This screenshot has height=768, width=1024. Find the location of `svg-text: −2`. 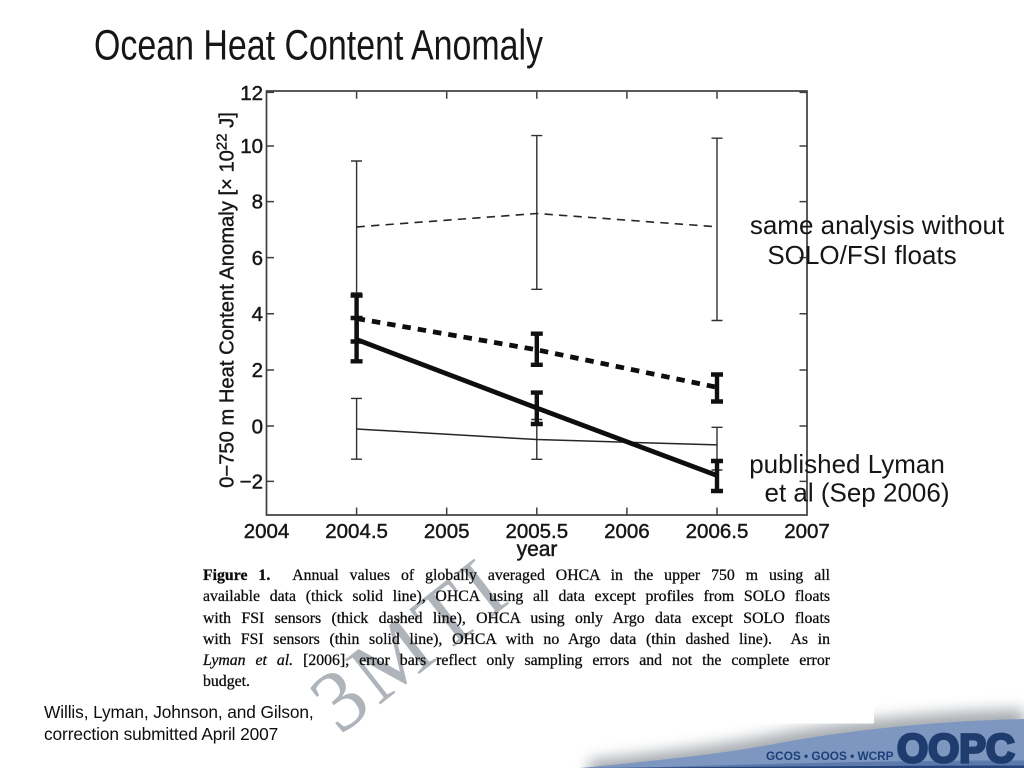

svg-text: −2 is located at coordinates (251, 481).